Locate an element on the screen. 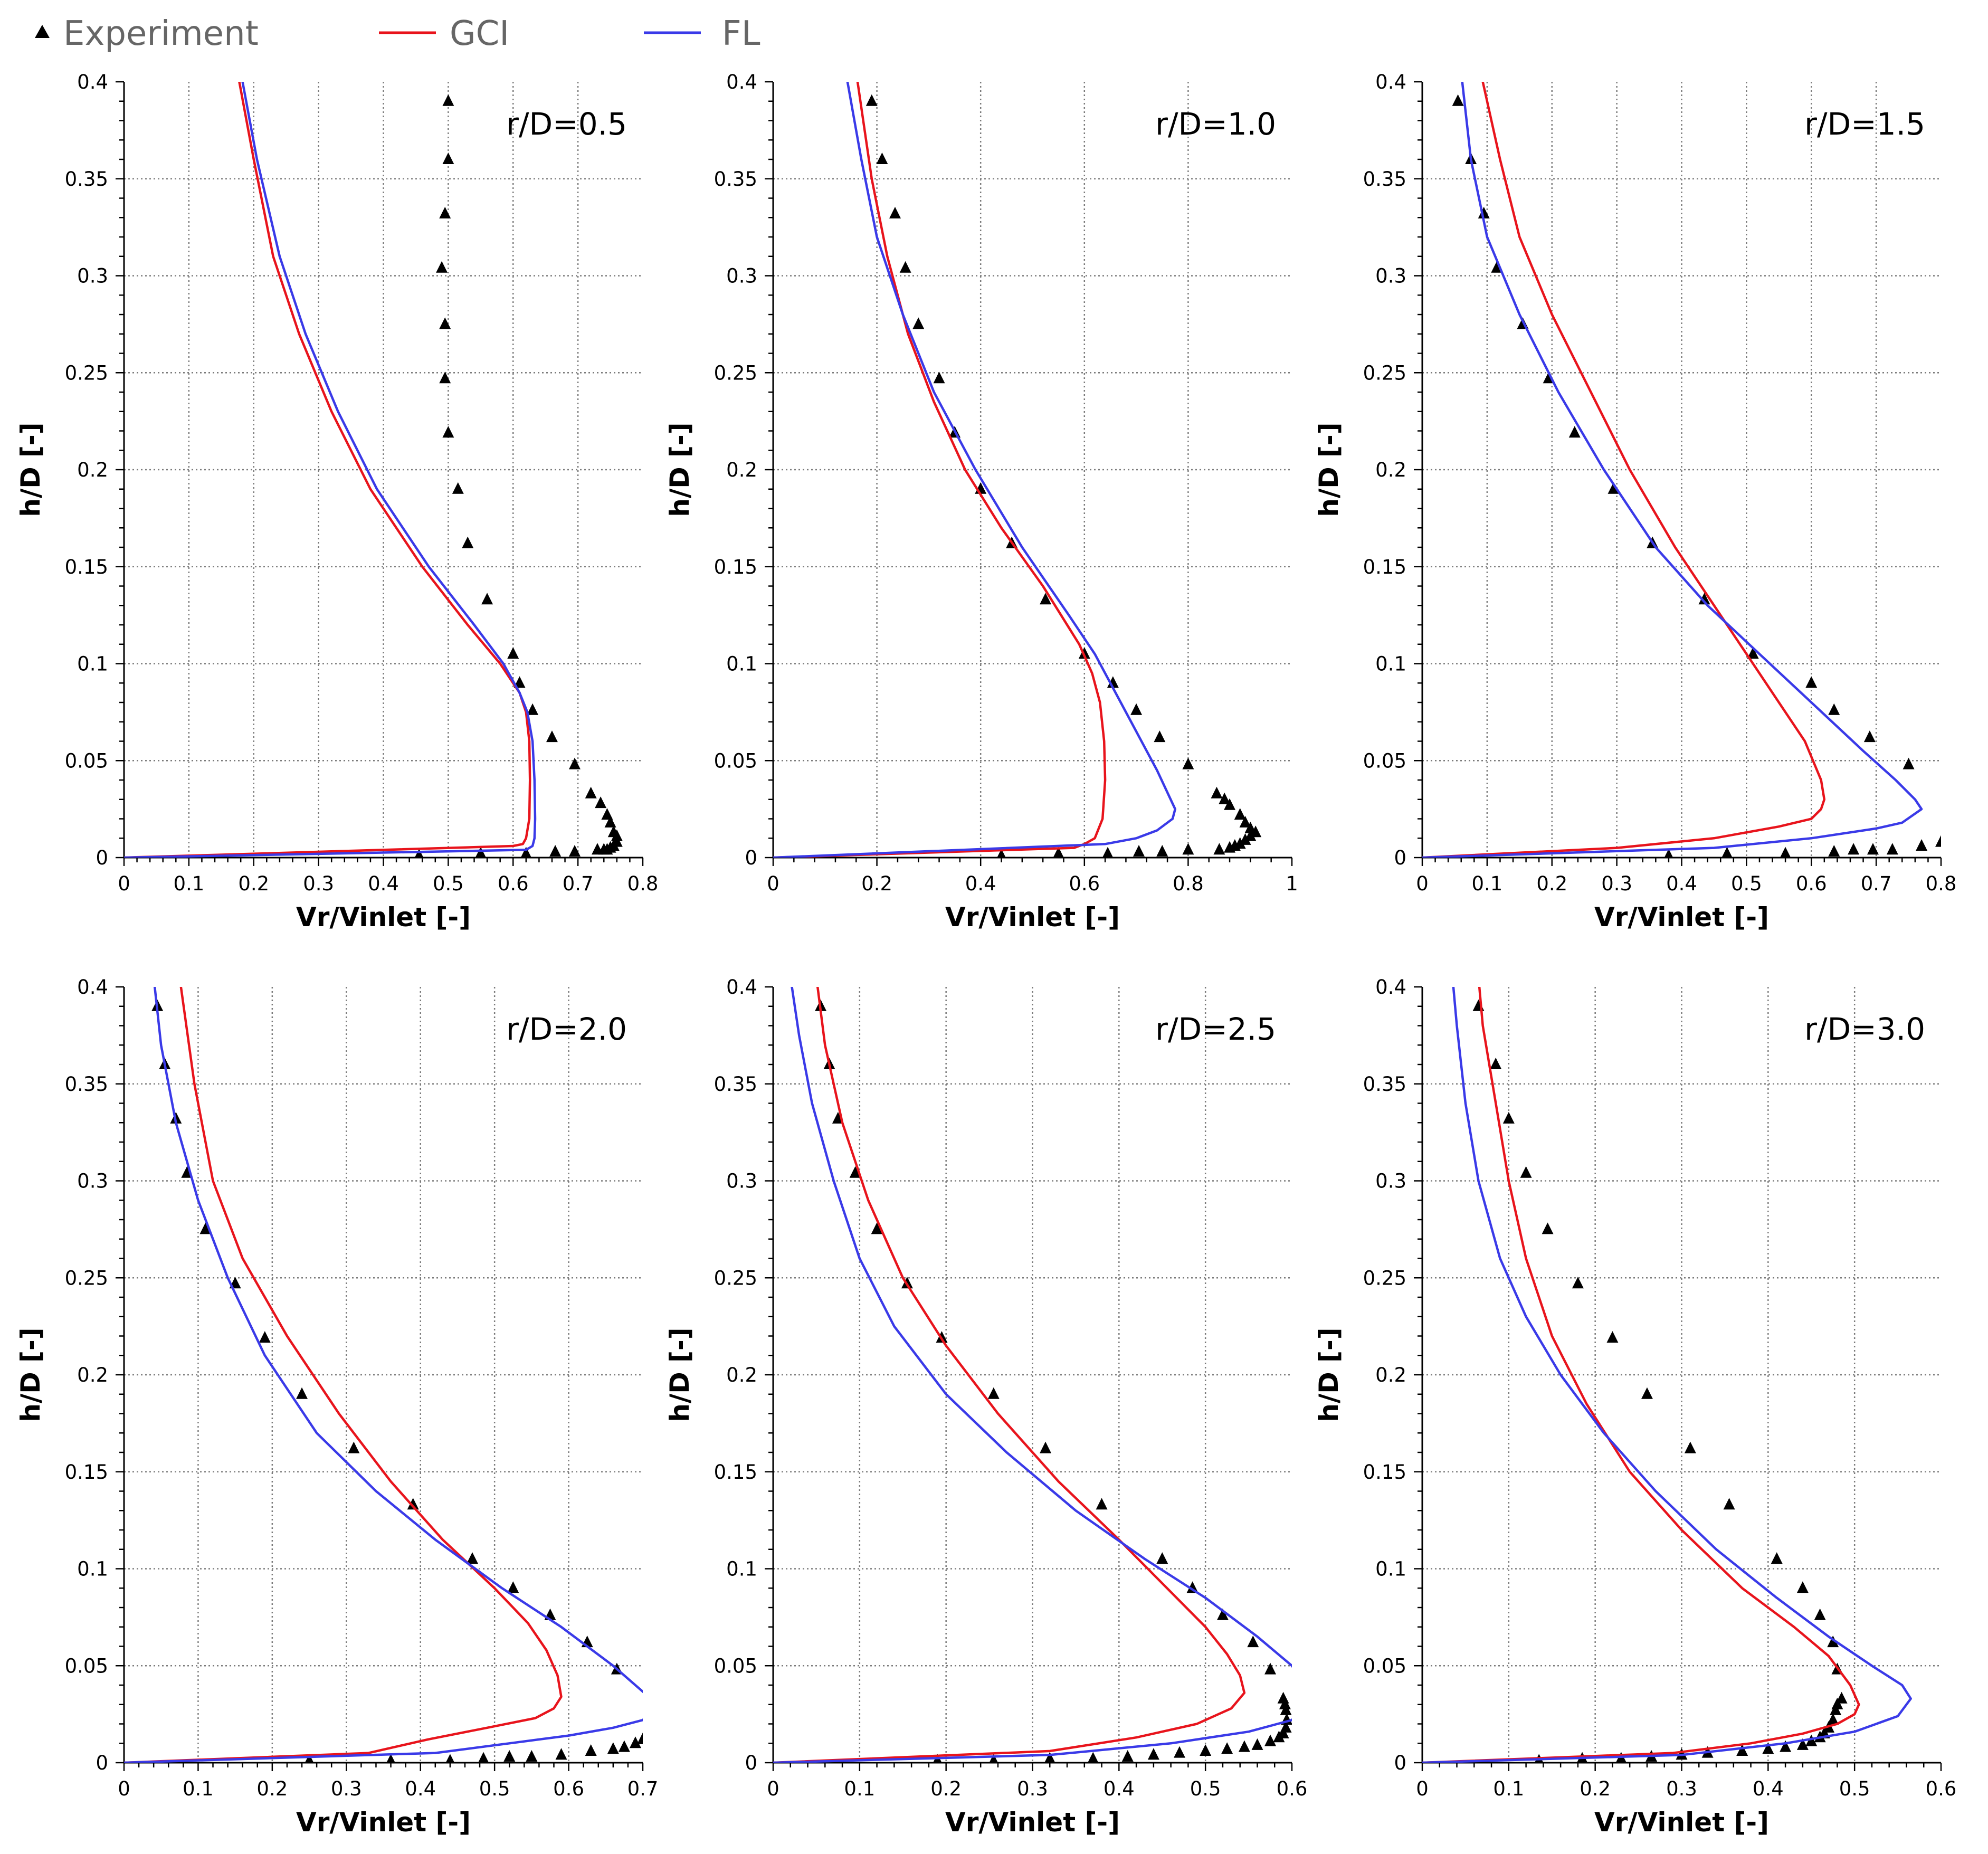 Image resolution: width=1988 pixels, height=1854 pixels. y-tick-label: 0.15 is located at coordinates (735, 1472).